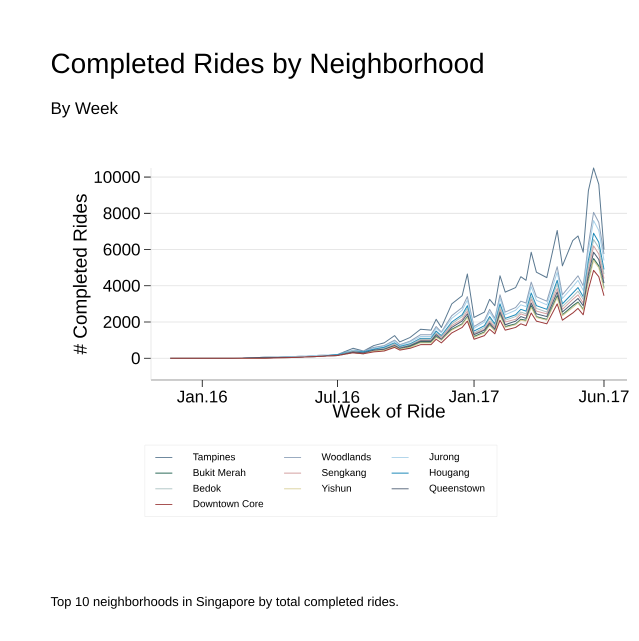  I want to click on x-axis-title: Week of Ride, so click(388, 411).